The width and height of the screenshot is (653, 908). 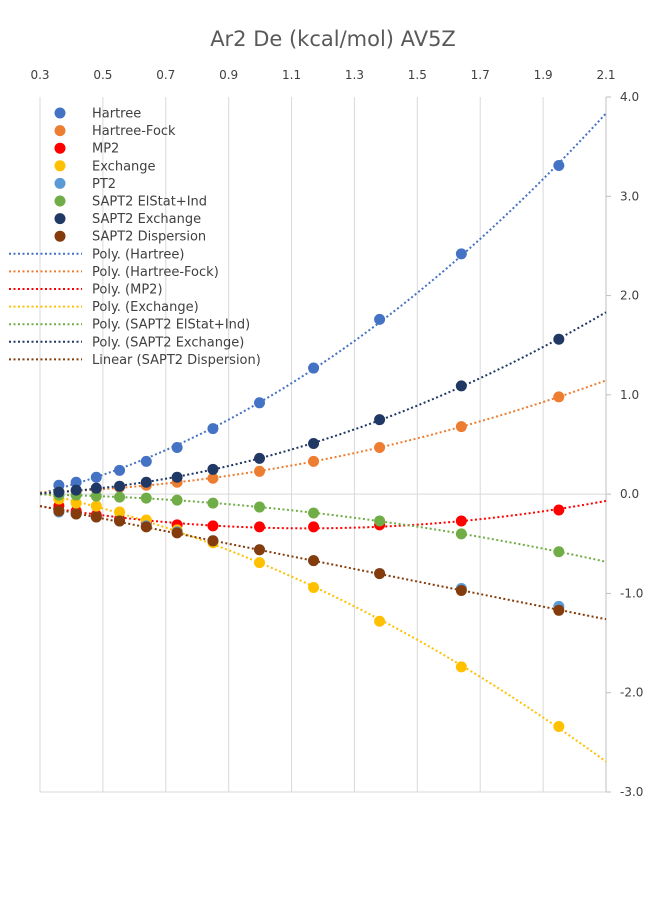 I want to click on y-tick-label: 0.0, so click(x=629, y=494).